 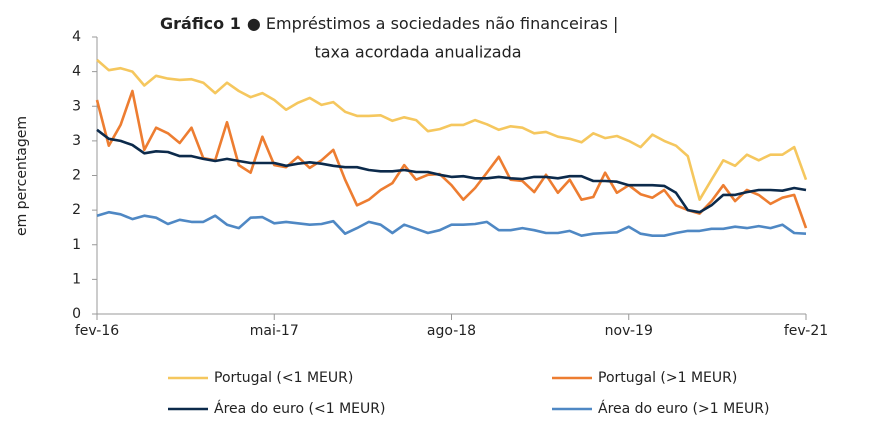 What do you see at coordinates (97, 331) in the screenshot?
I see `x-tick-label: fev-16` at bounding box center [97, 331].